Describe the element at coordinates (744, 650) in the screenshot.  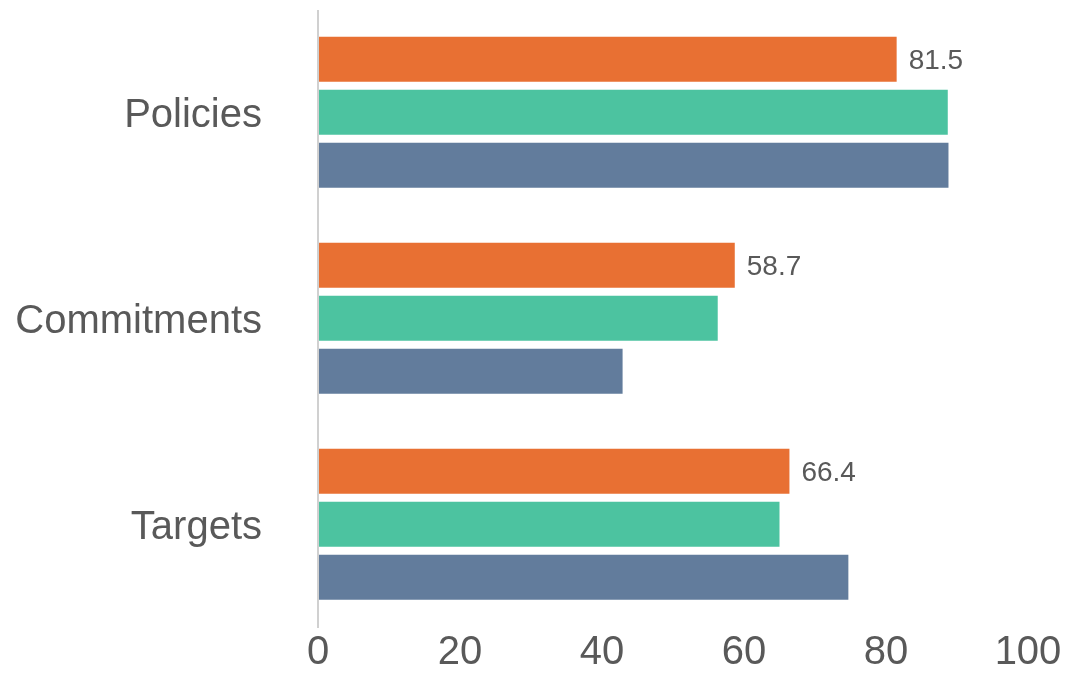
I see `x-tick-label: 60` at that location.